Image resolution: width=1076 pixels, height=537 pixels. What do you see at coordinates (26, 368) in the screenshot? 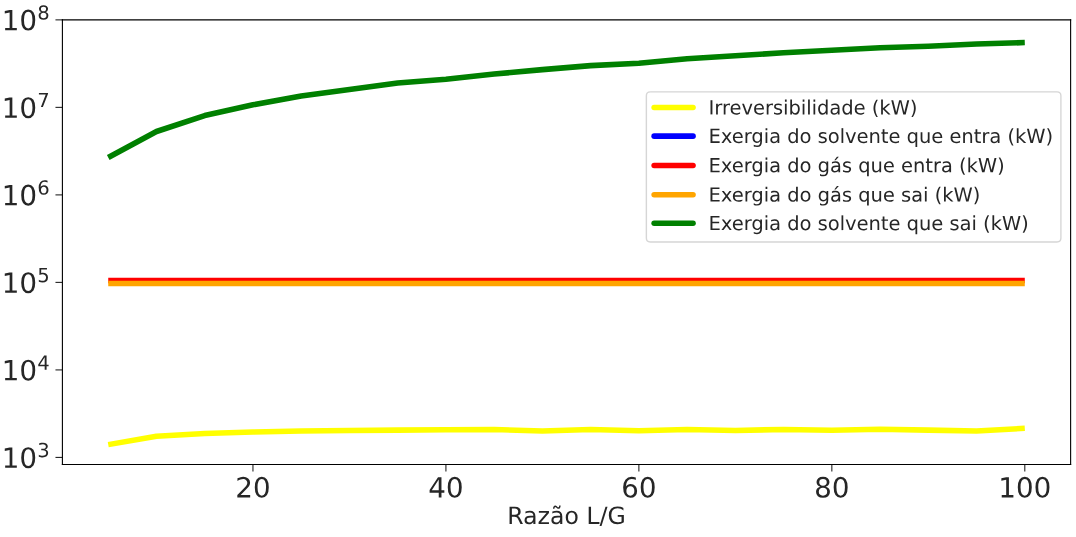
I see `y-tick-label: 10$^{4}$` at bounding box center [26, 368].